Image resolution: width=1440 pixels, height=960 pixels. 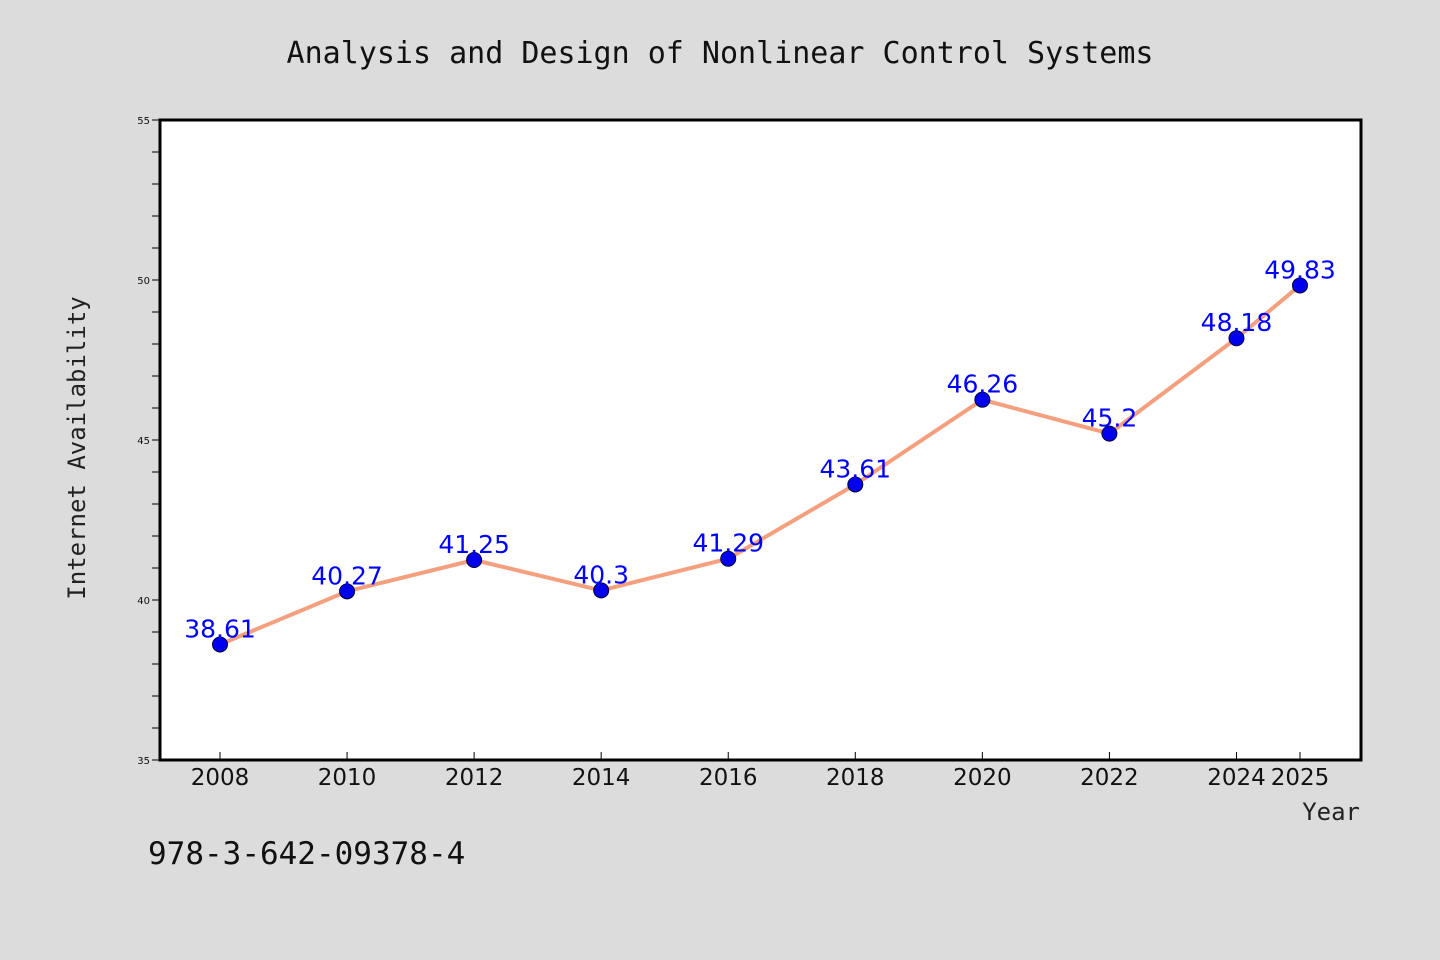 What do you see at coordinates (982, 778) in the screenshot?
I see `x-tick-label: 2020` at bounding box center [982, 778].